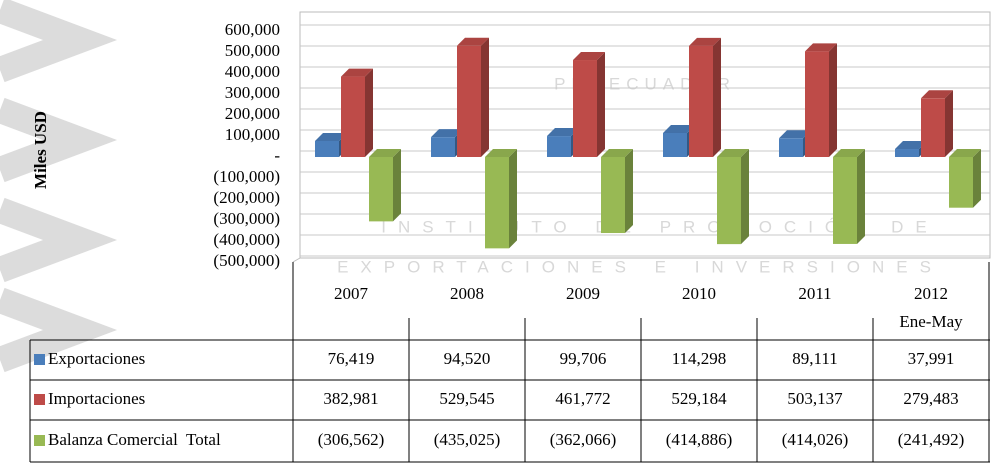  Describe the element at coordinates (40, 150) in the screenshot. I see `y-axis-label: Miles USD` at that location.